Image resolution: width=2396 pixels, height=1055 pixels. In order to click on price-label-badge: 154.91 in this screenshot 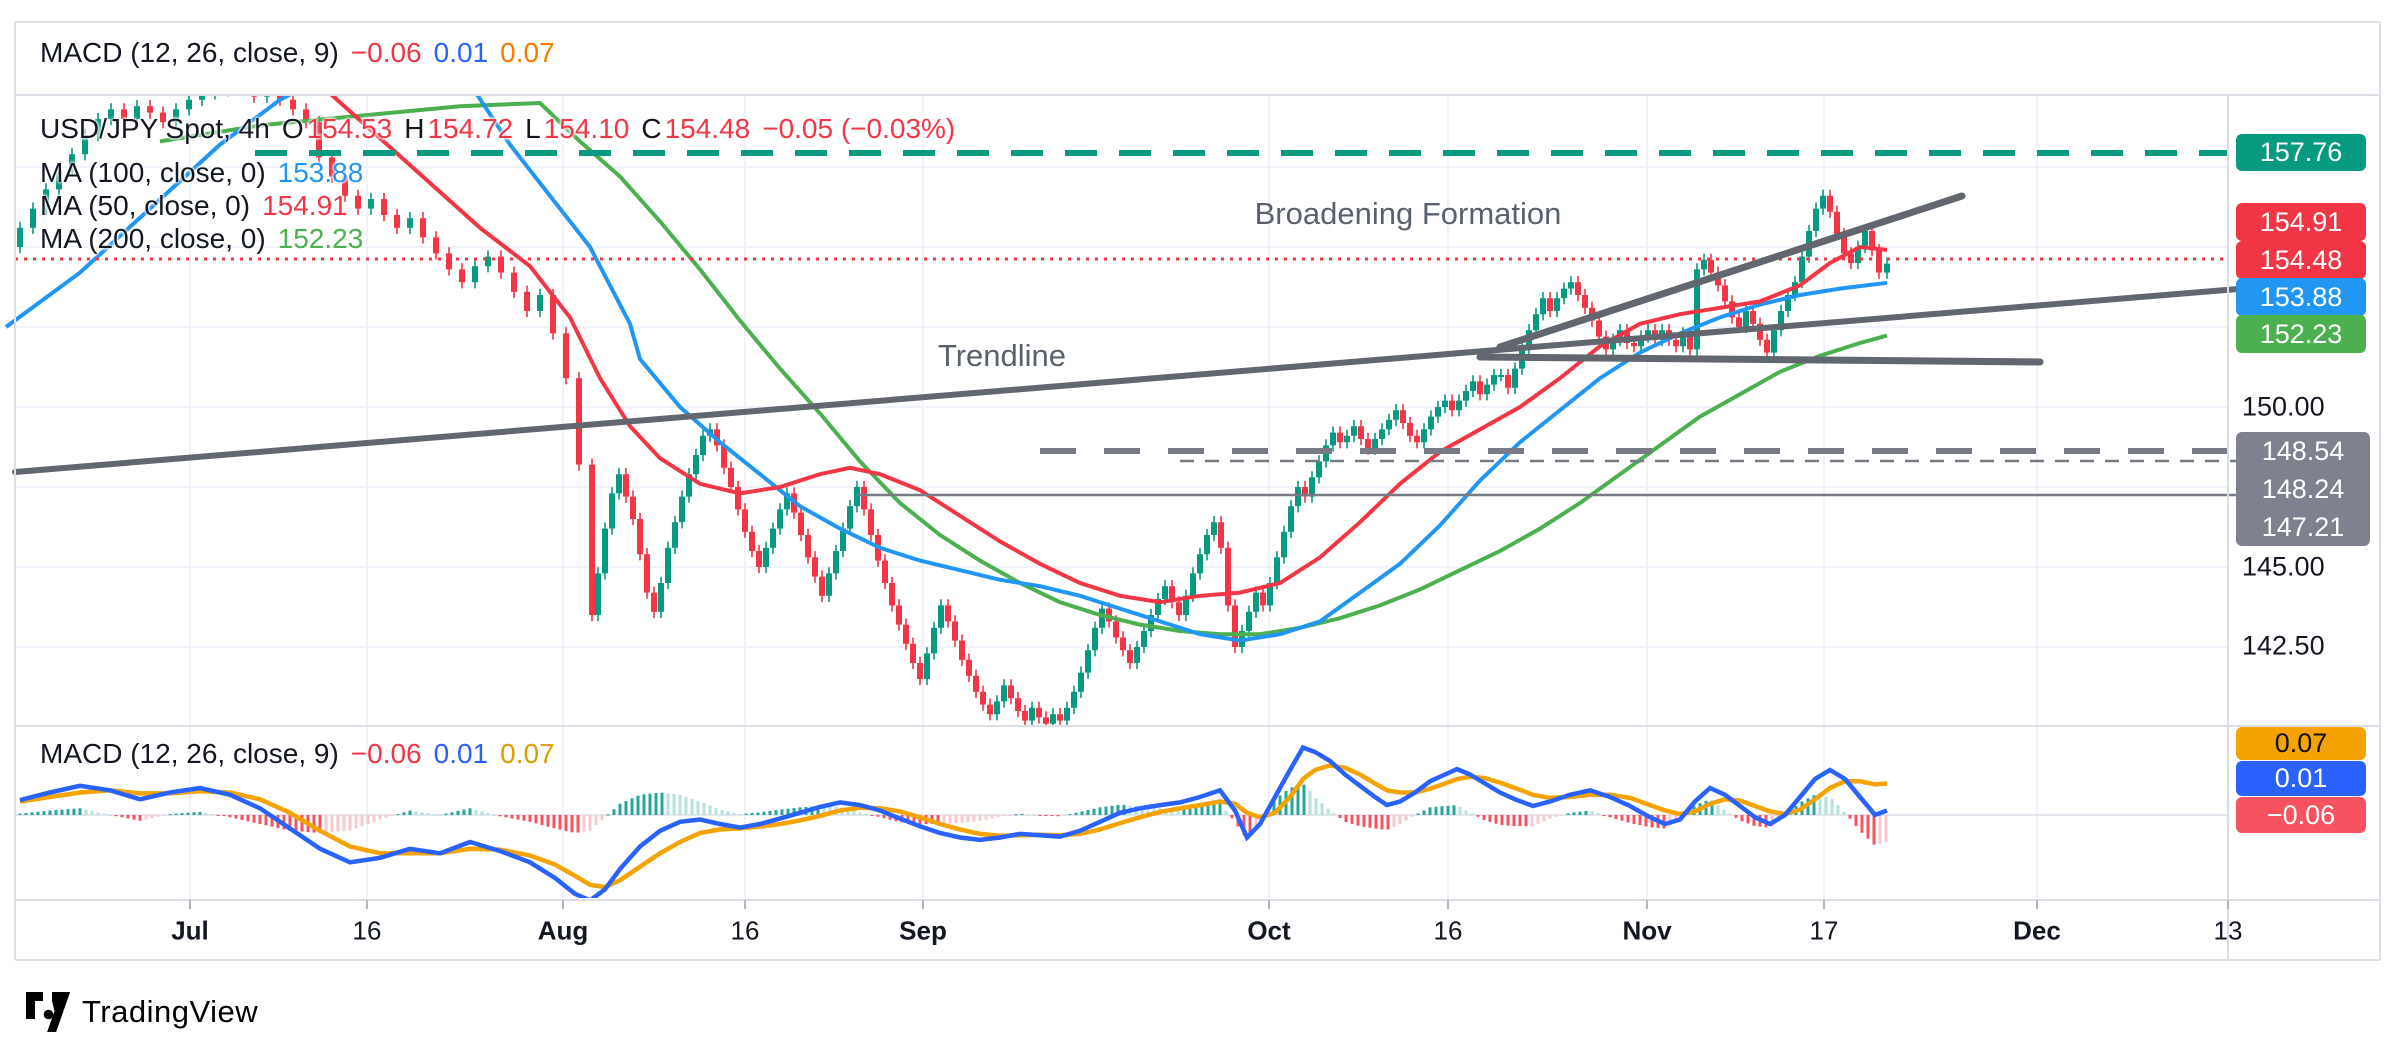, I will do `click(2301, 222)`.